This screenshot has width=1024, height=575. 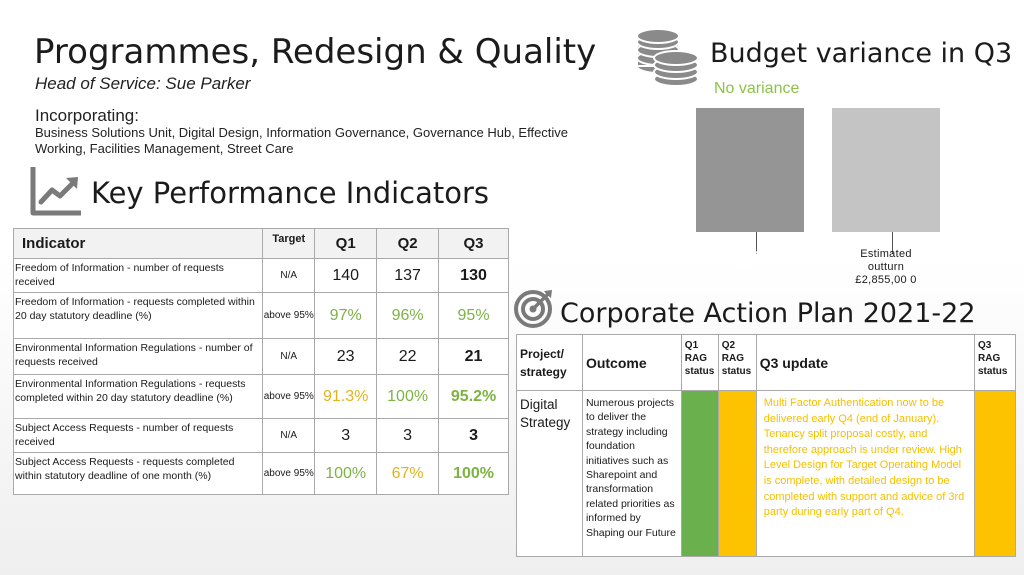 I want to click on kpi-q2-value: 96%, so click(x=408, y=315).